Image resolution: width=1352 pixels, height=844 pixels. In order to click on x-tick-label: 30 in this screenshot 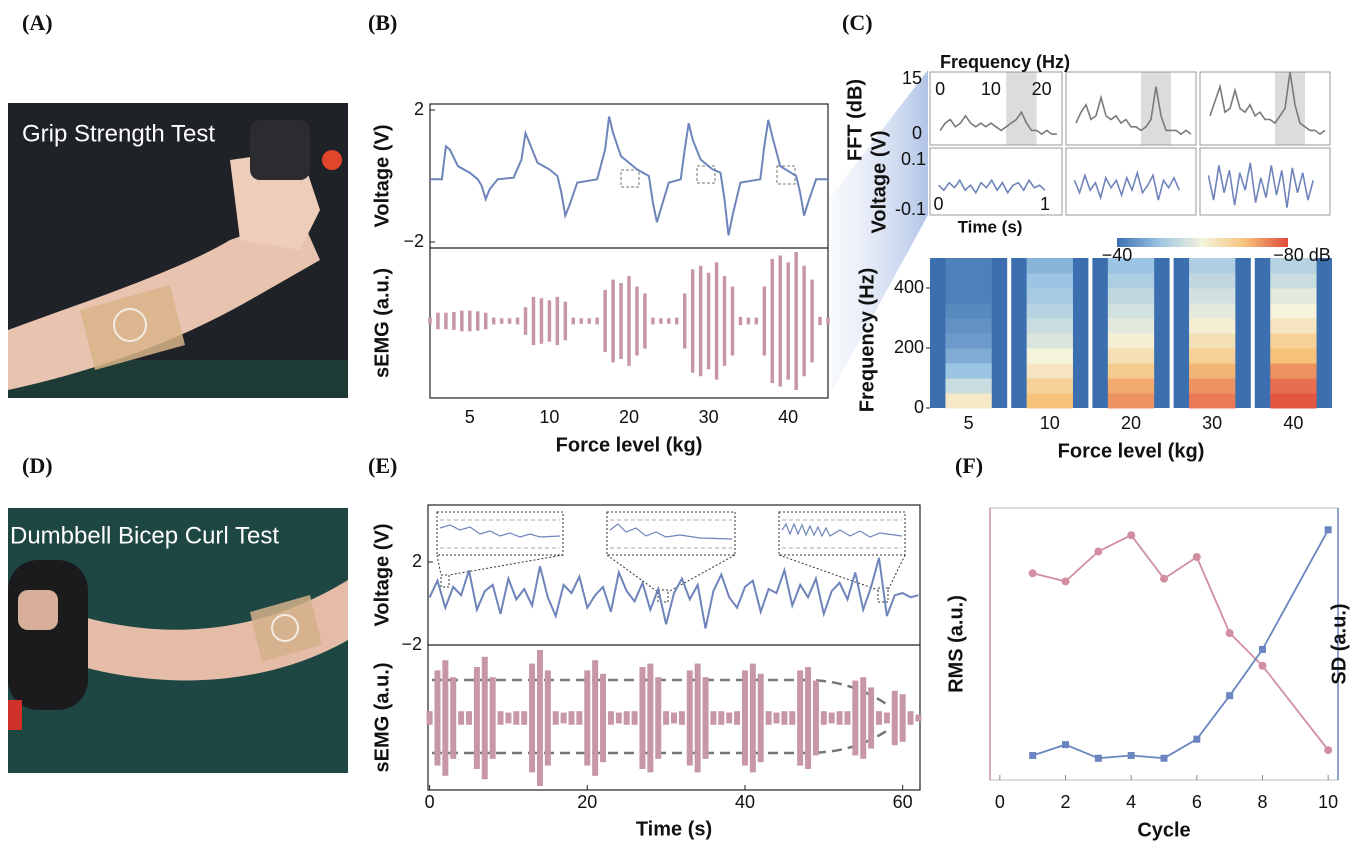, I will do `click(1212, 423)`.